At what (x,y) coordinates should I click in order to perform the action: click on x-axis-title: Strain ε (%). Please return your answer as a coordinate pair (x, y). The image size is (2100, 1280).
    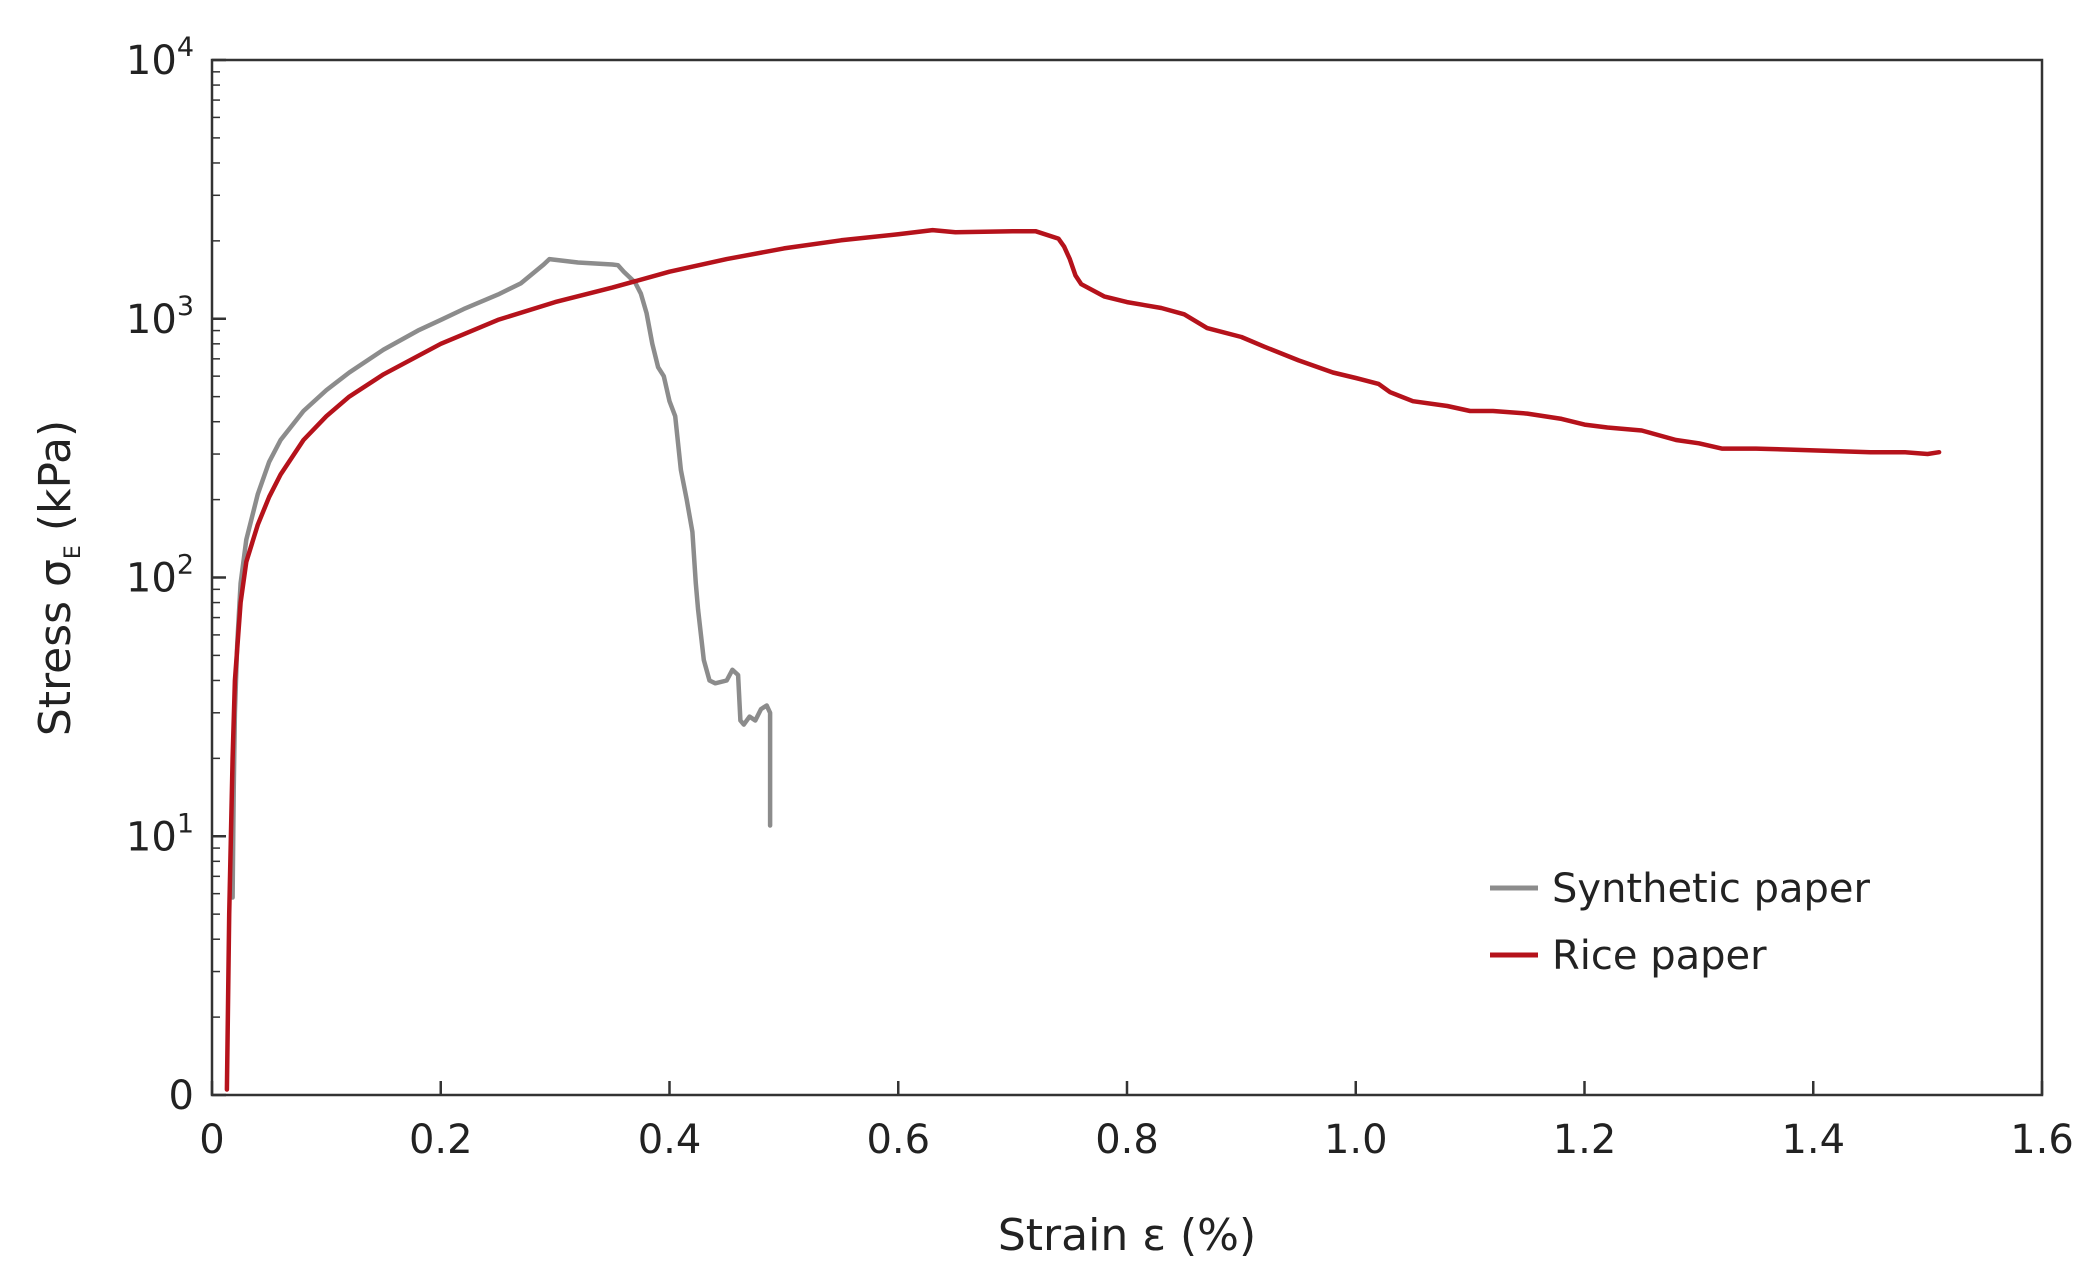
    Looking at the image, I should click on (1127, 1235).